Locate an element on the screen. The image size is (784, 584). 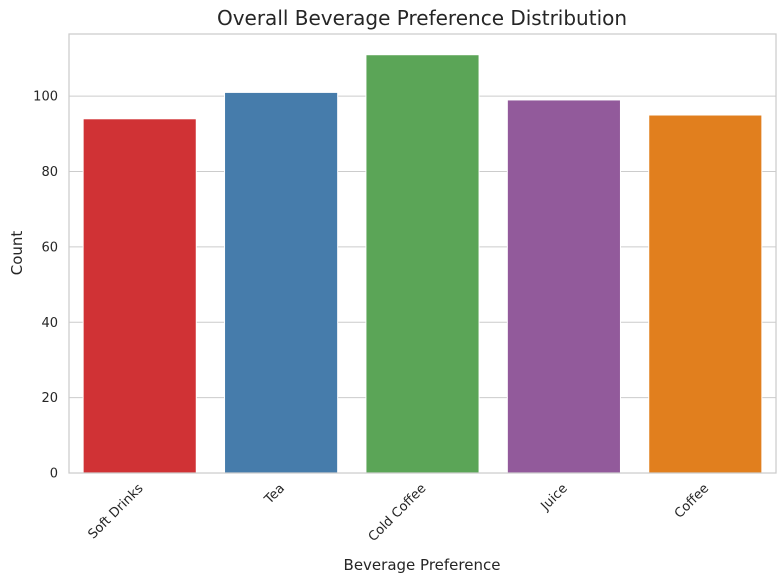
bar-coffee is located at coordinates (705, 294).